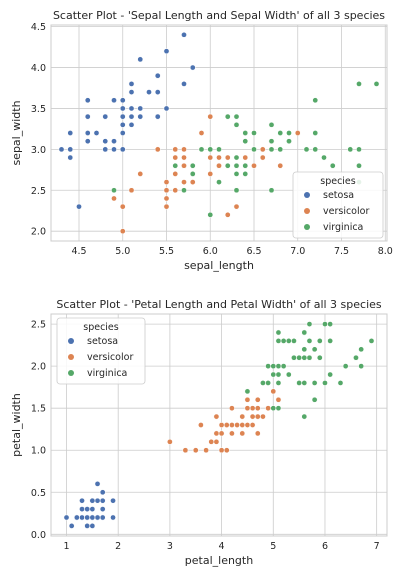 The height and width of the screenshot is (579, 407). What do you see at coordinates (222, 546) in the screenshot?
I see `x-tick-label: 4` at bounding box center [222, 546].